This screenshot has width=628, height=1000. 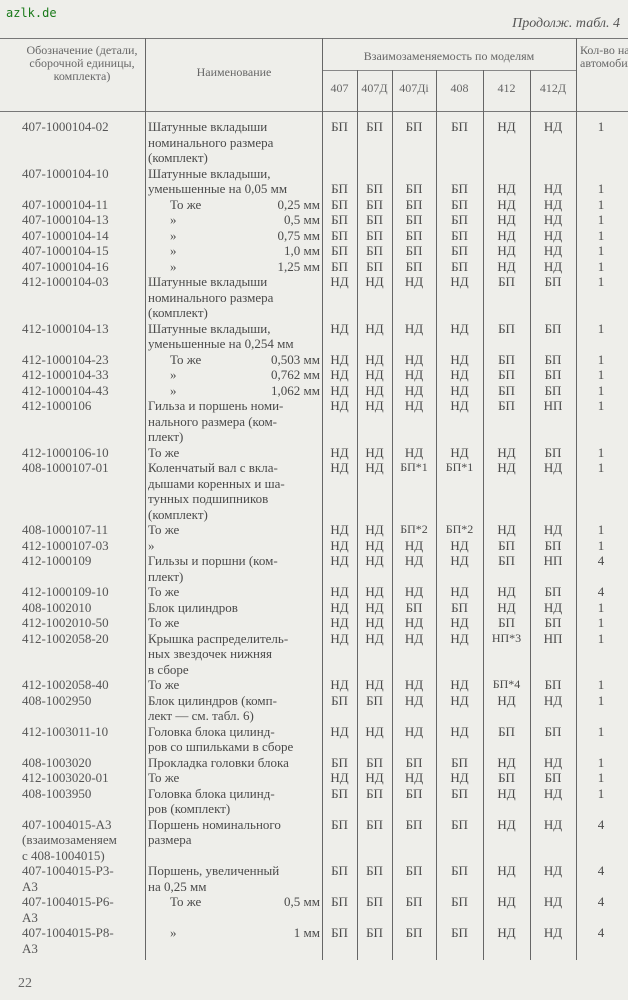 What do you see at coordinates (314, 251) in the screenshot?
I see `table-row: 407-1000104-15 » 1,0 мм БП БП БП БП НД НД 1` at bounding box center [314, 251].